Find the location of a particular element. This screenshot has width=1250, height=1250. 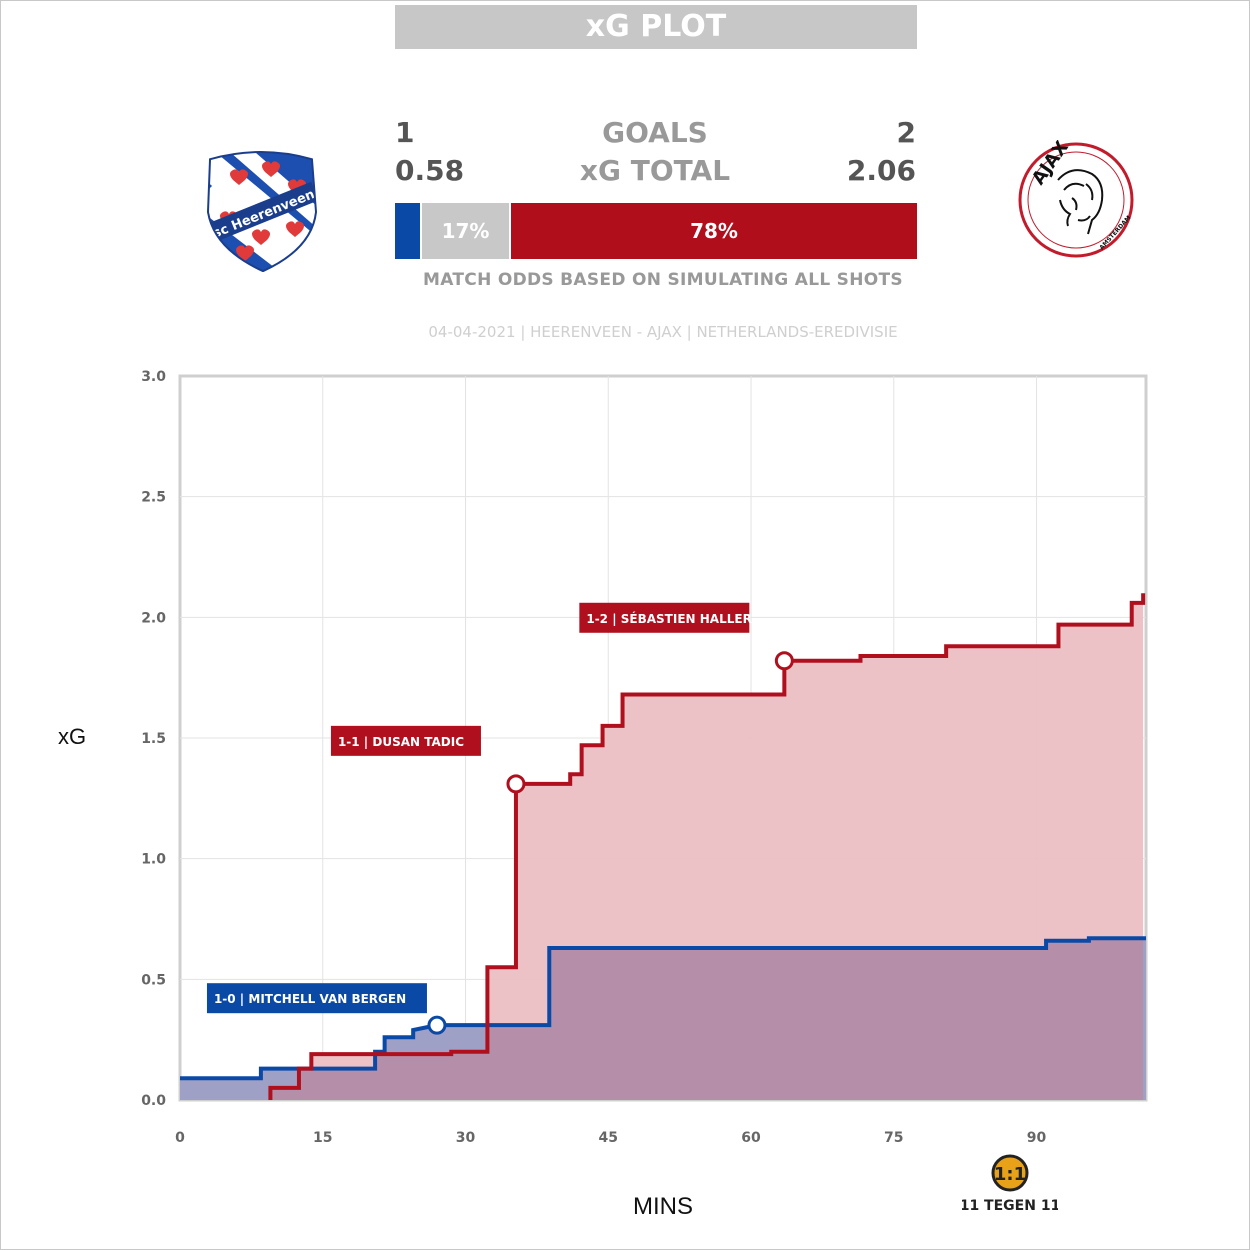

y-tick-label: 1.5 is located at coordinates (153, 739).